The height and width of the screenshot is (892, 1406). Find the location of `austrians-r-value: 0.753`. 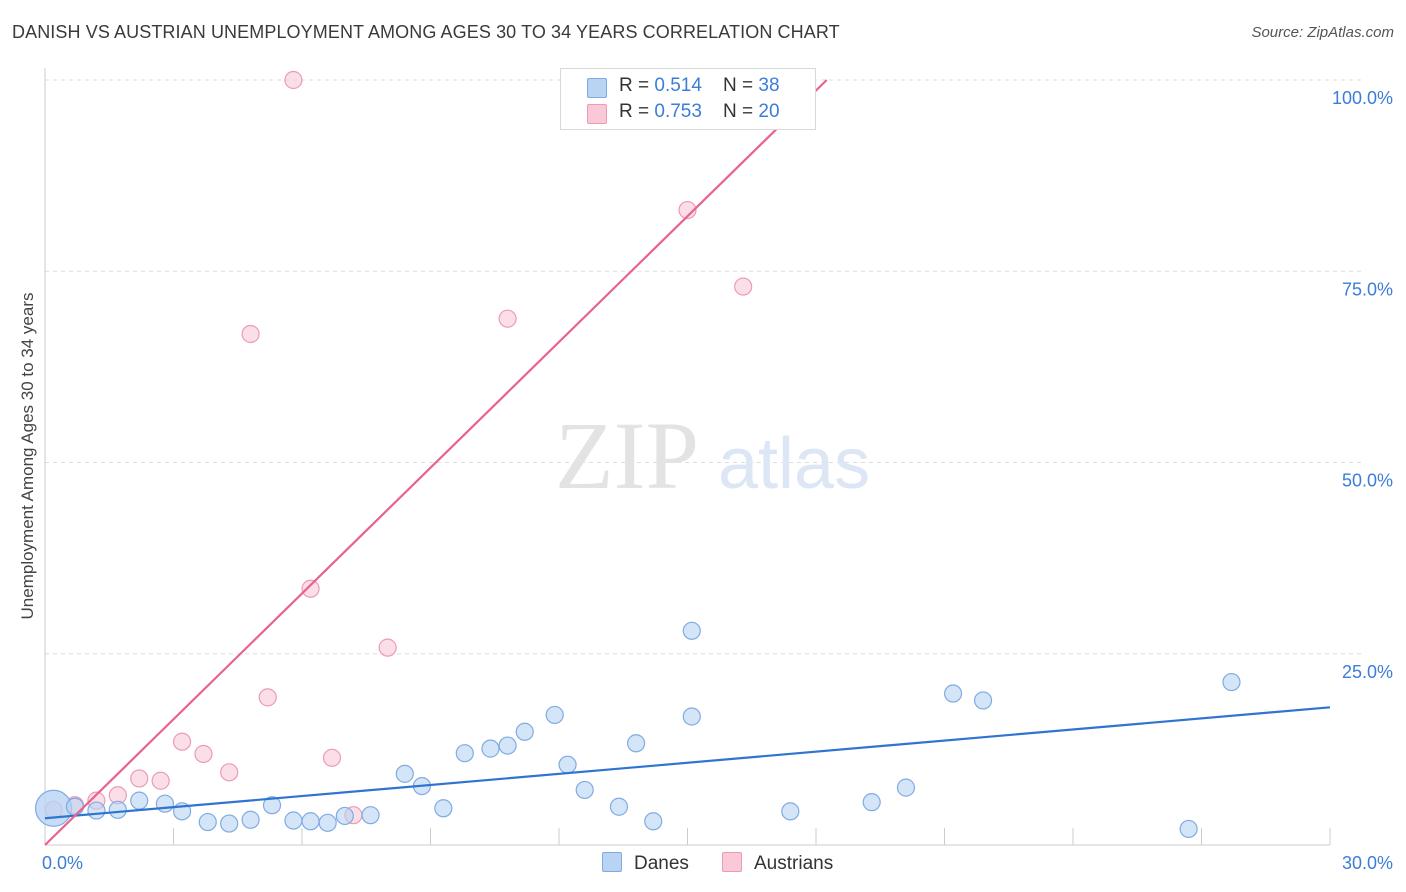

austrians-r-value: 0.753 is located at coordinates (678, 111).